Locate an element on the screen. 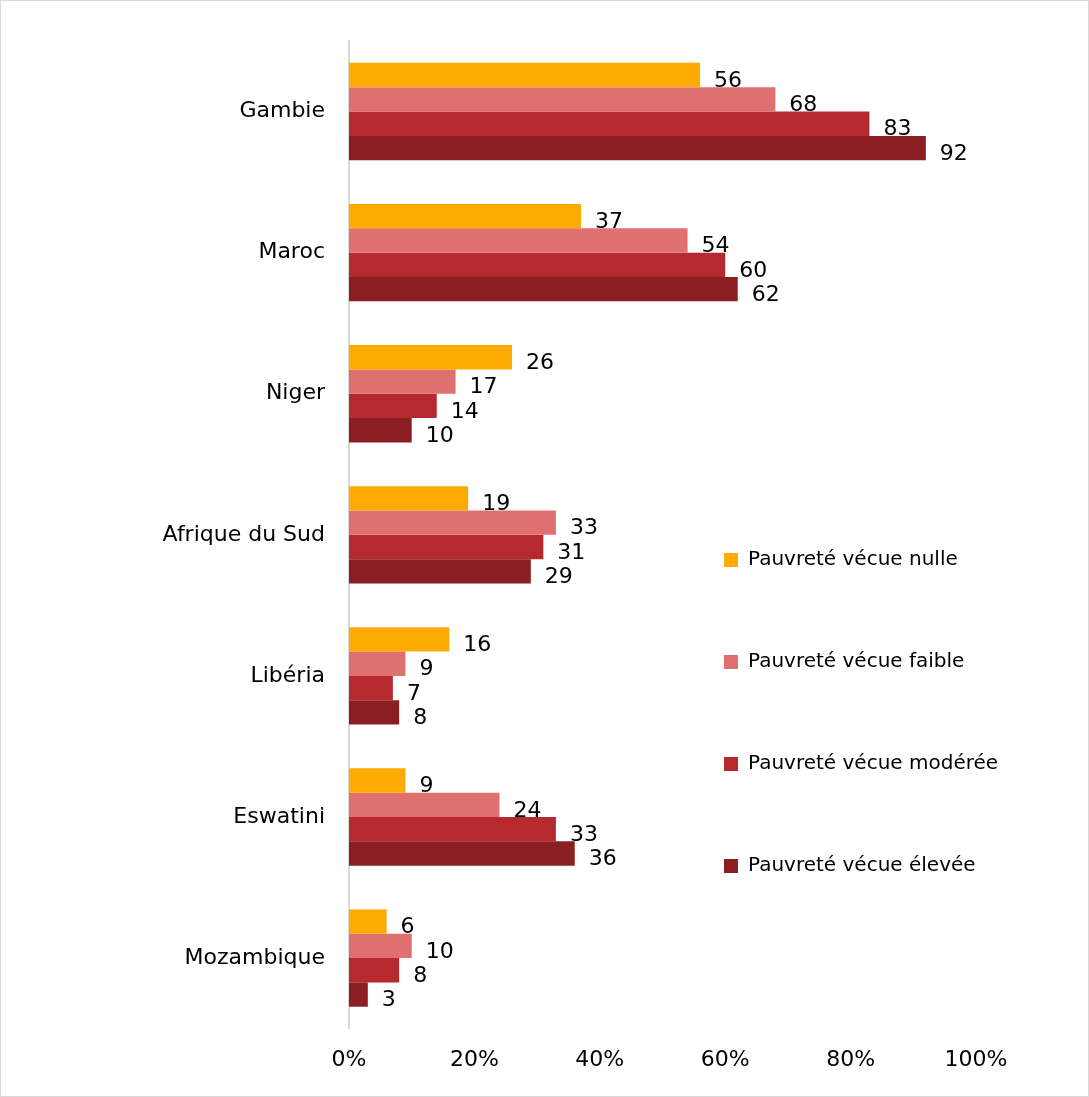  data-label: 54 is located at coordinates (715, 245).